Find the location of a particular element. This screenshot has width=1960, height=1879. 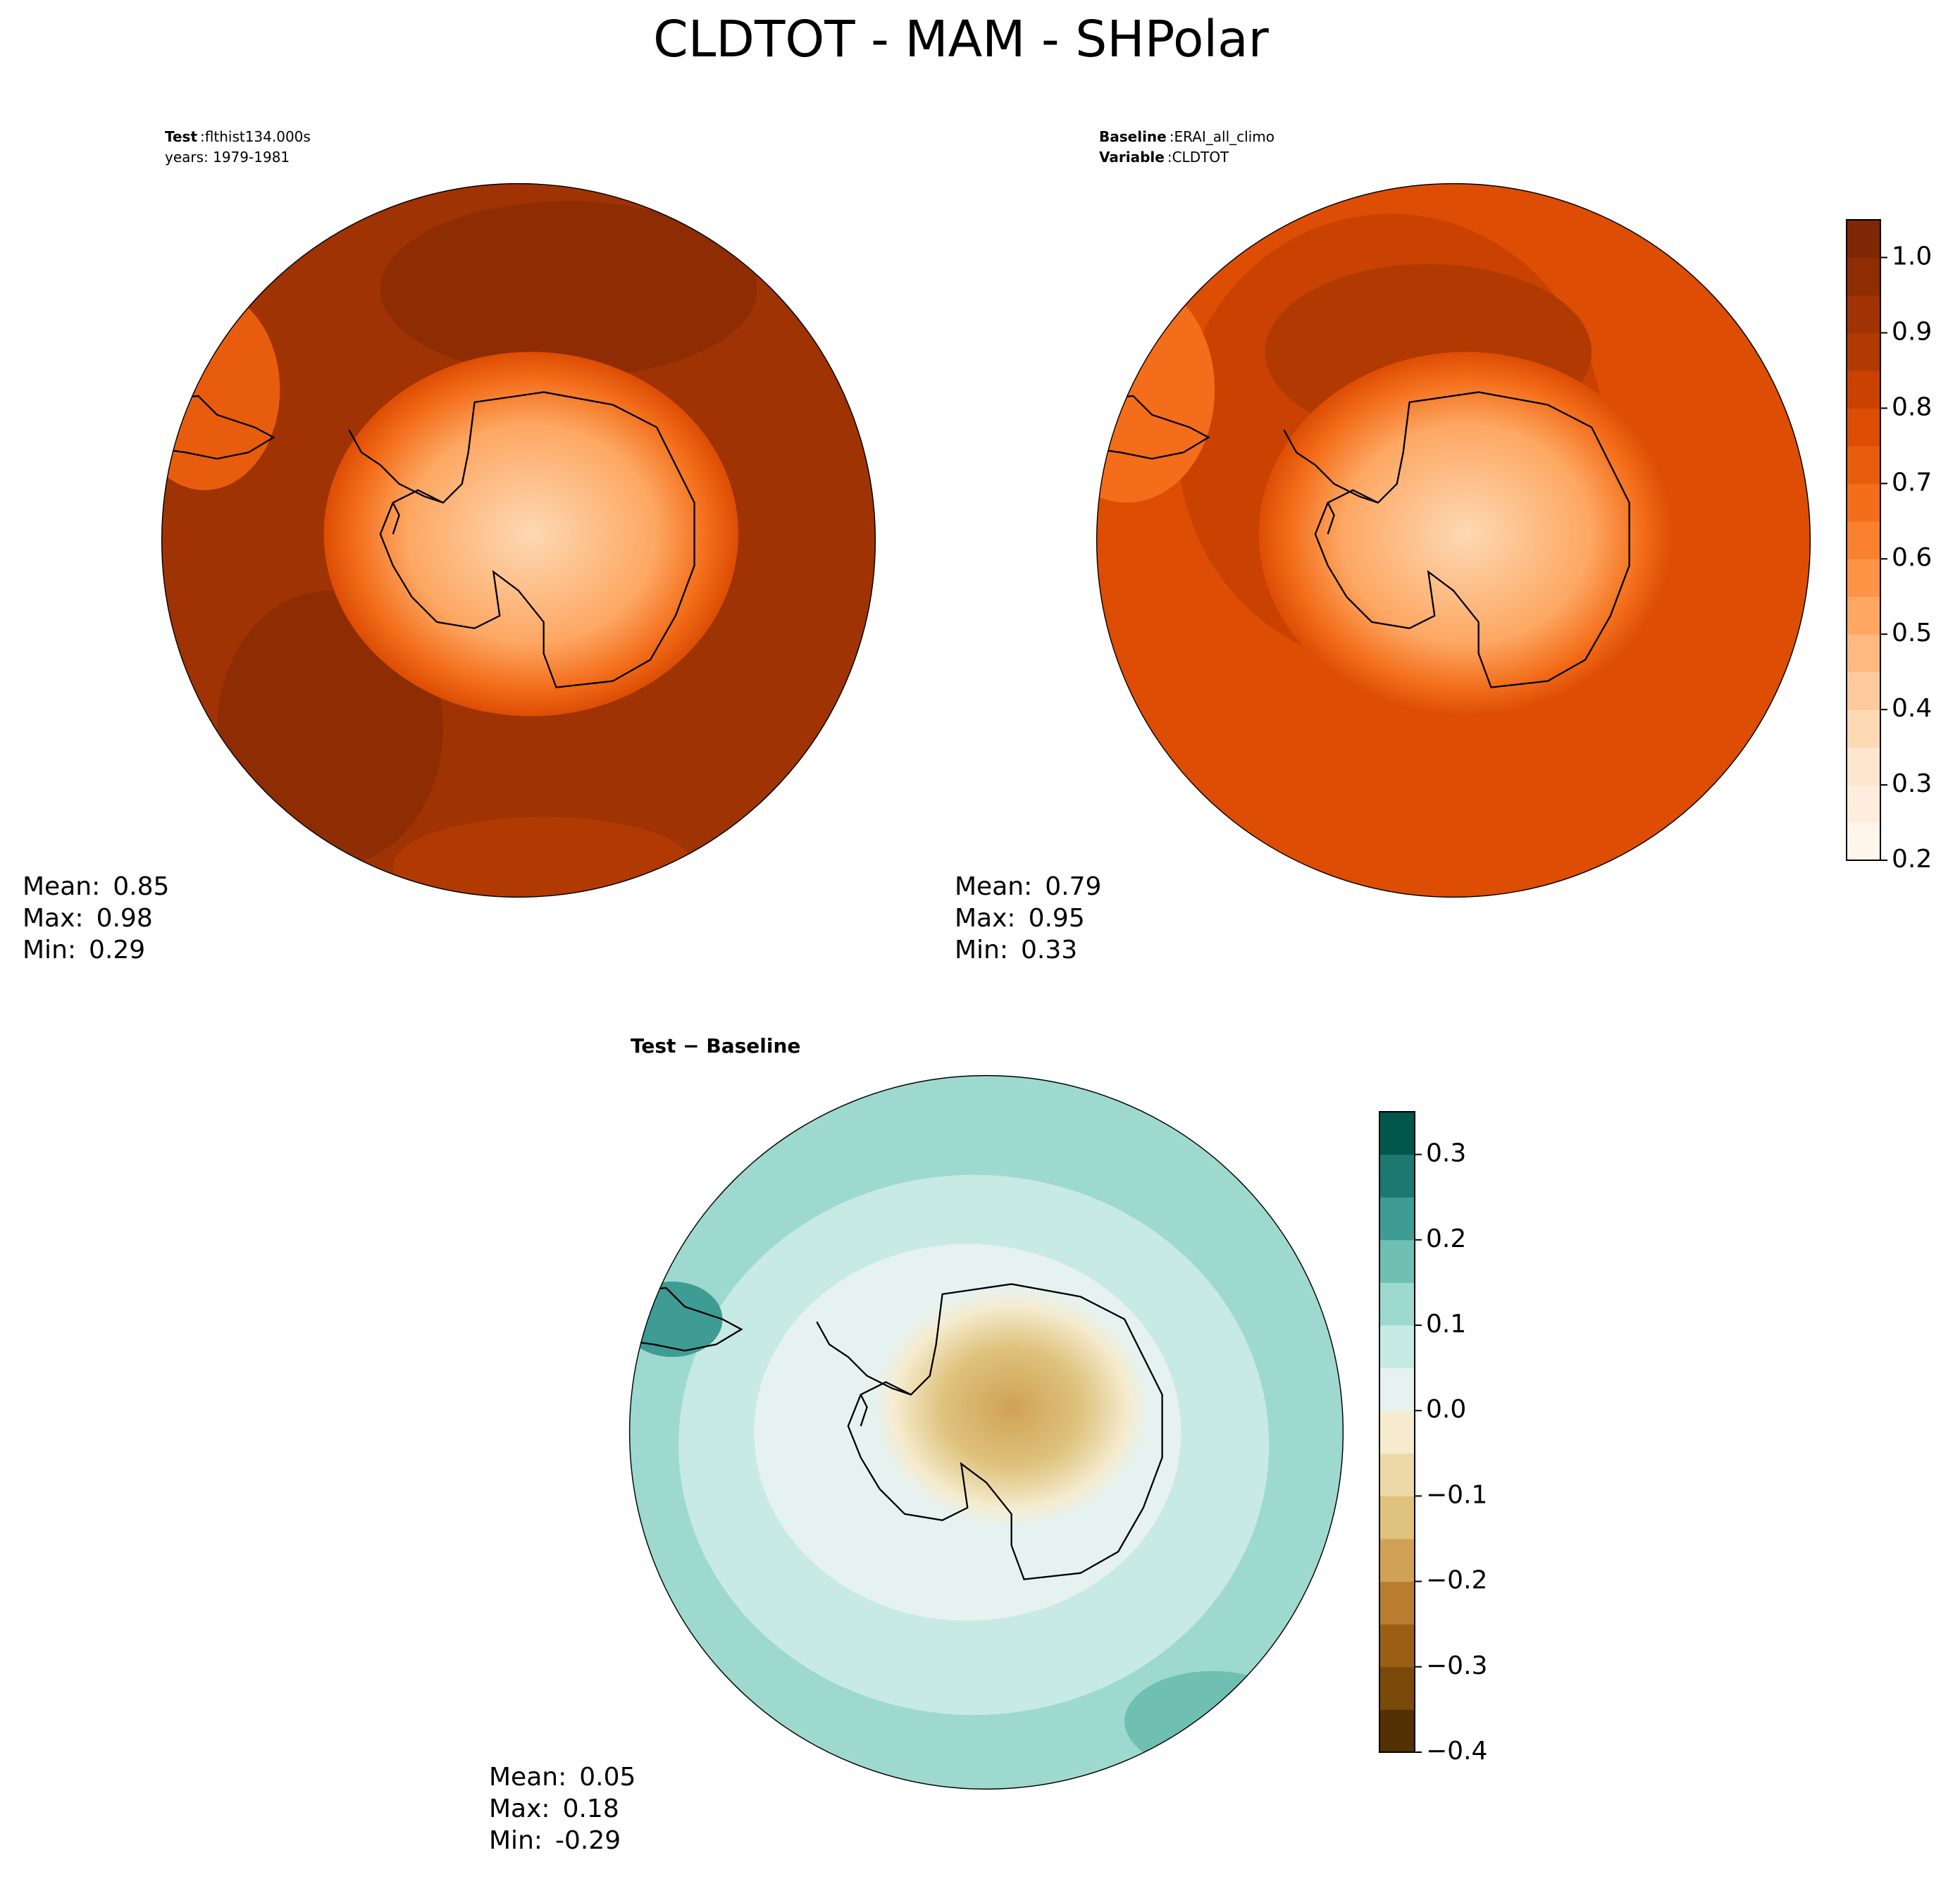

colorbar-tick-label: −0.3 is located at coordinates (1457, 1665).